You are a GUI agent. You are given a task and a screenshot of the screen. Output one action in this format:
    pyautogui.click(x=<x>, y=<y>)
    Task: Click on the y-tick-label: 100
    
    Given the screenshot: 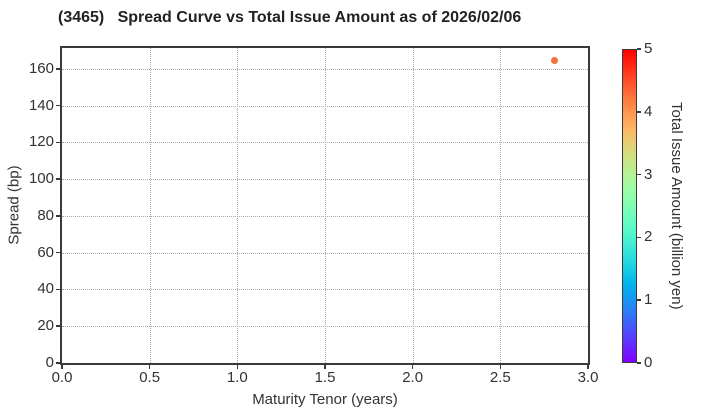 What is the action you would take?
    pyautogui.click(x=41, y=179)
    